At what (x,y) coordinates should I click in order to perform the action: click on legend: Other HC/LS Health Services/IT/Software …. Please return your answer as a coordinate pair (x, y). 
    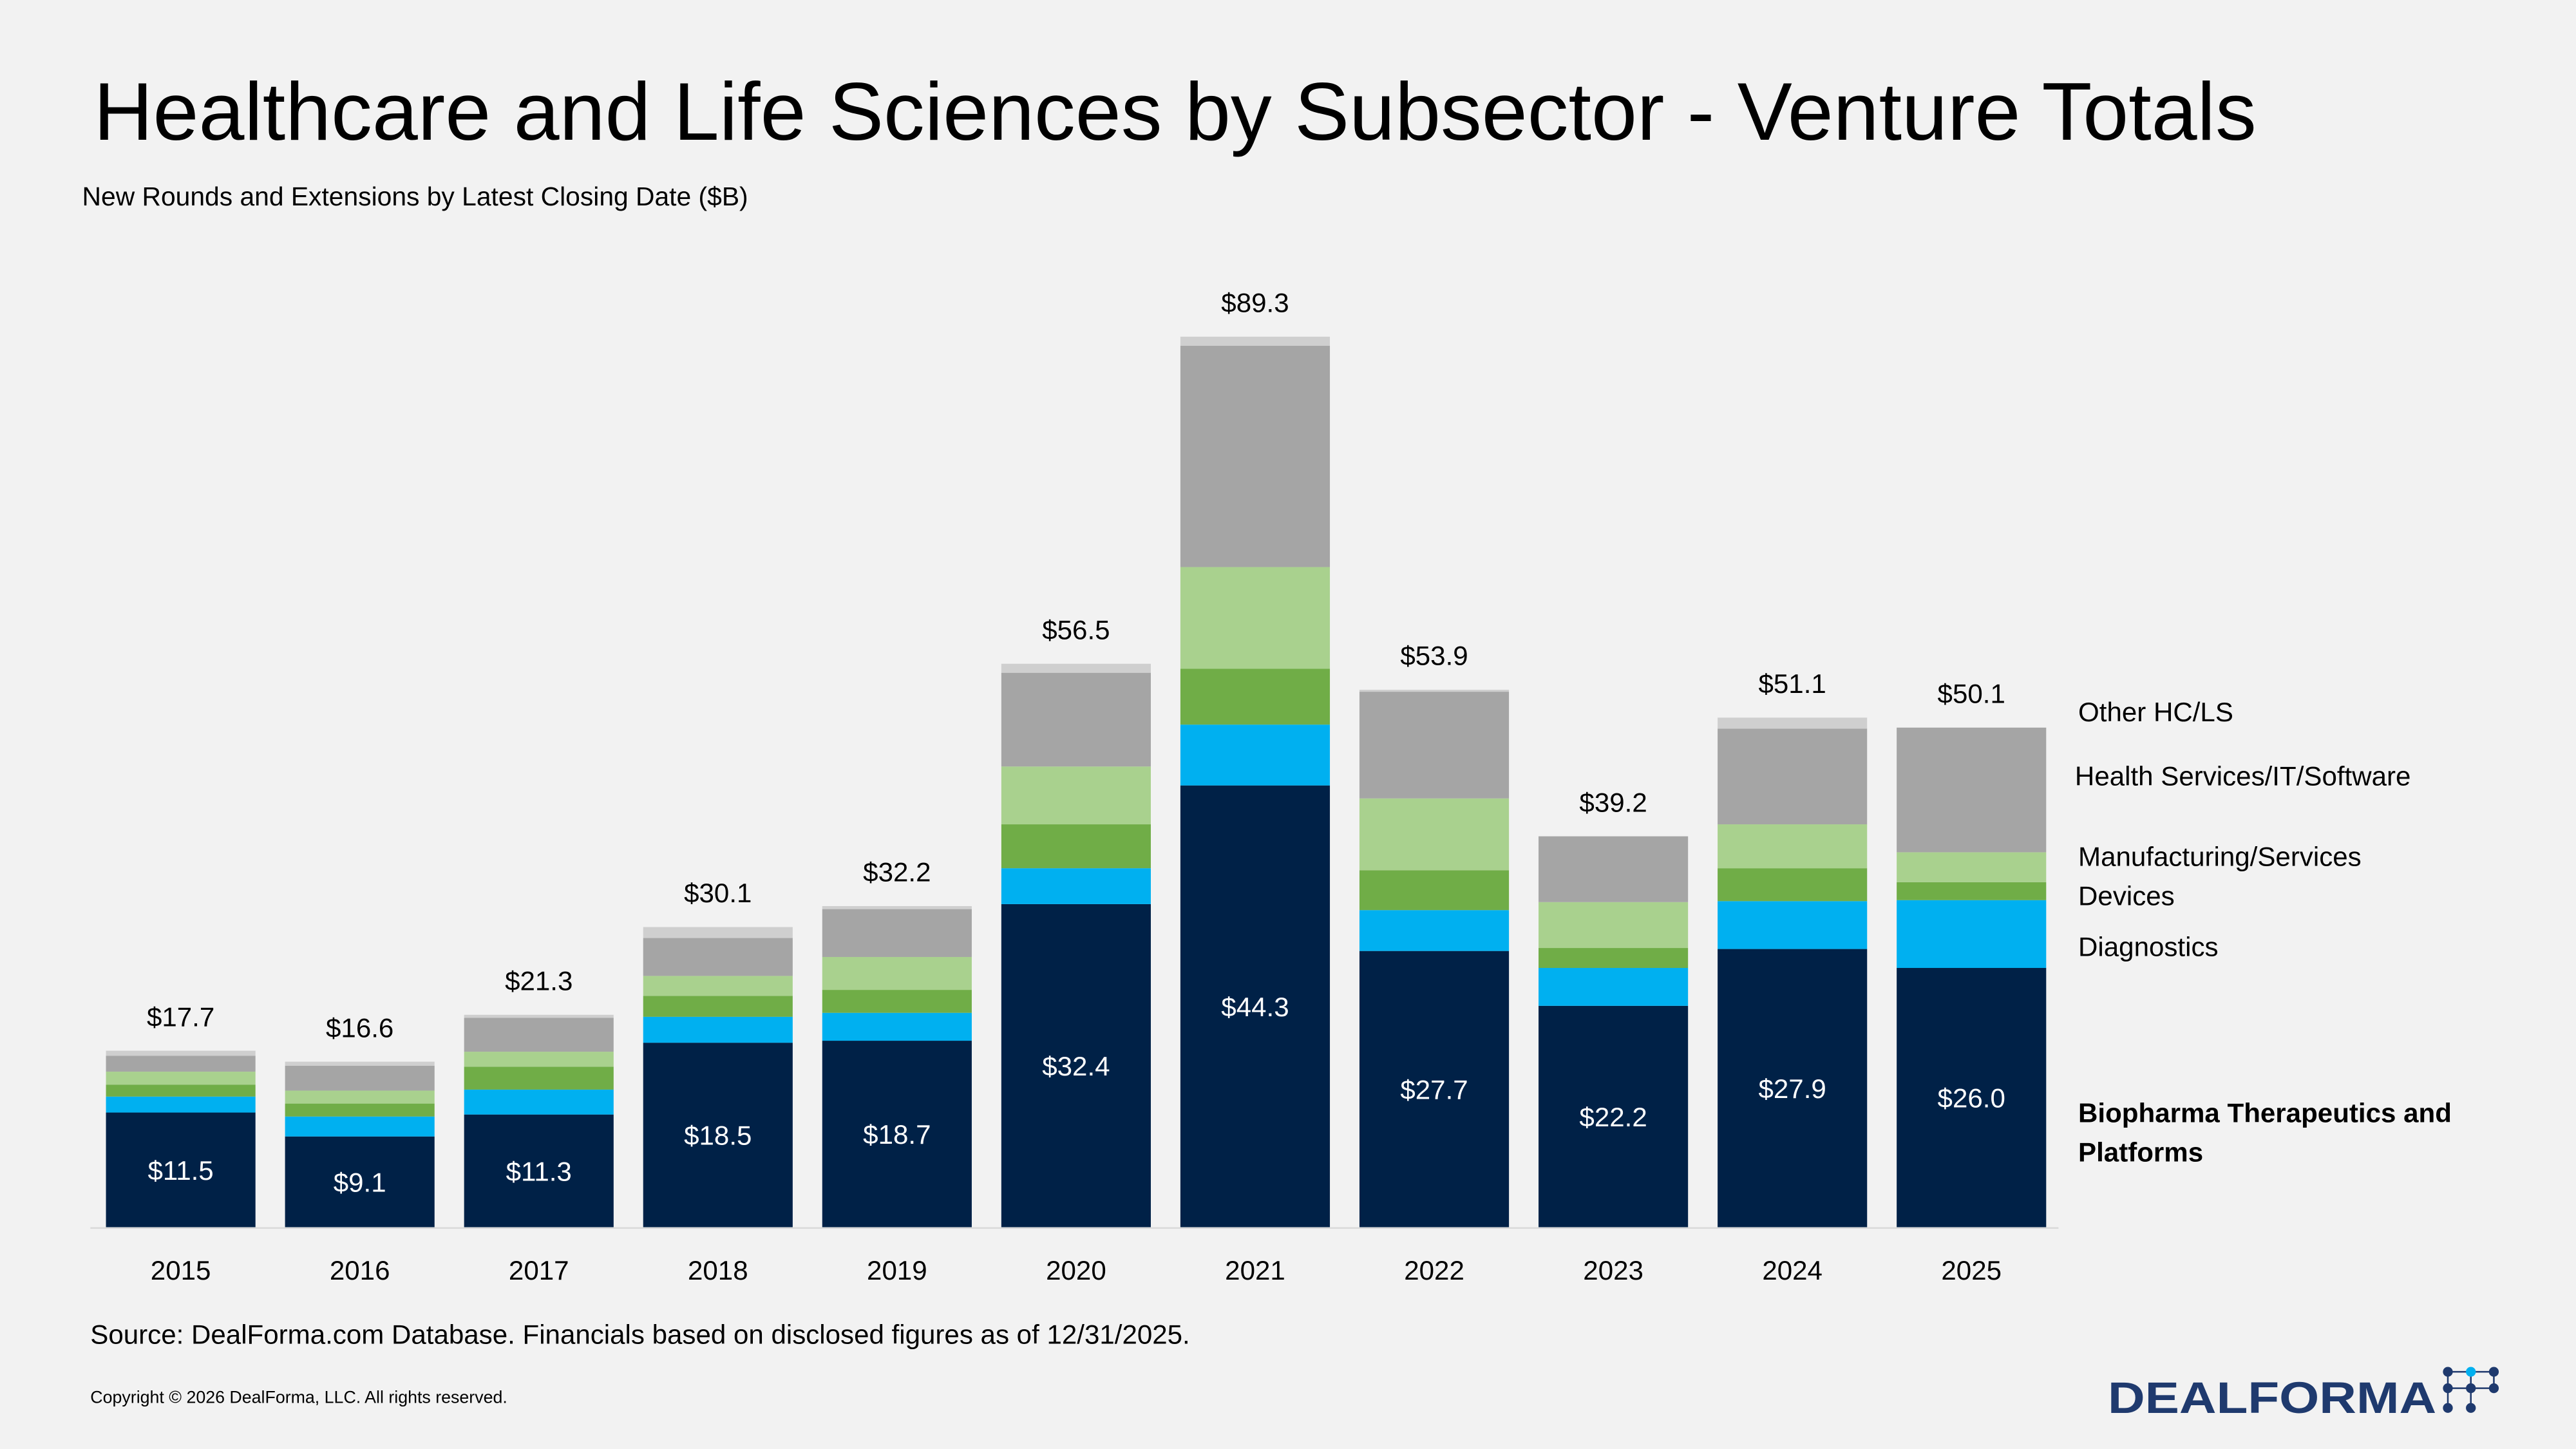
    Looking at the image, I should click on (2264, 933).